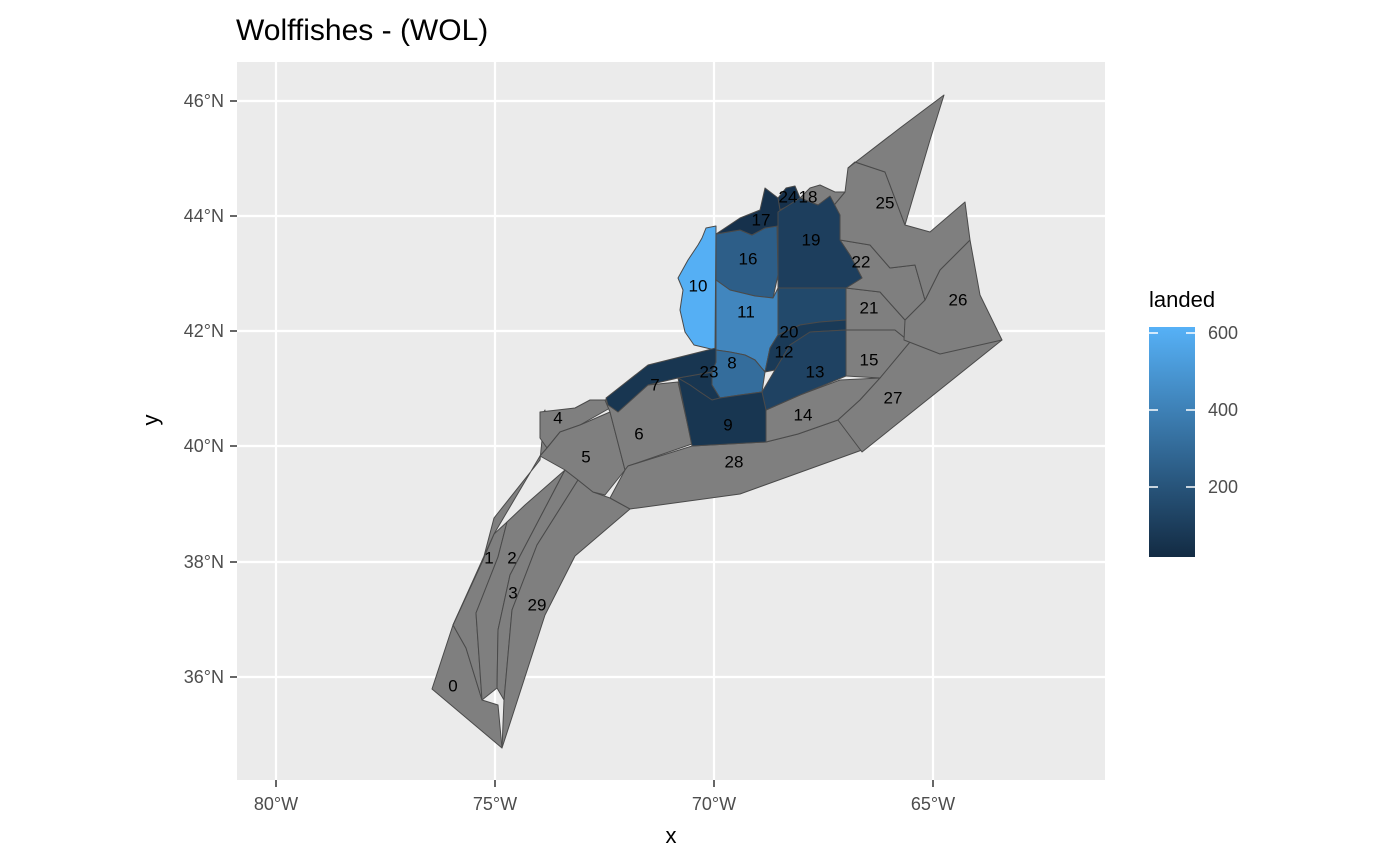 Image resolution: width=1400 pixels, height=865 pixels. I want to click on y-tick-label: 36°N, so click(204, 677).